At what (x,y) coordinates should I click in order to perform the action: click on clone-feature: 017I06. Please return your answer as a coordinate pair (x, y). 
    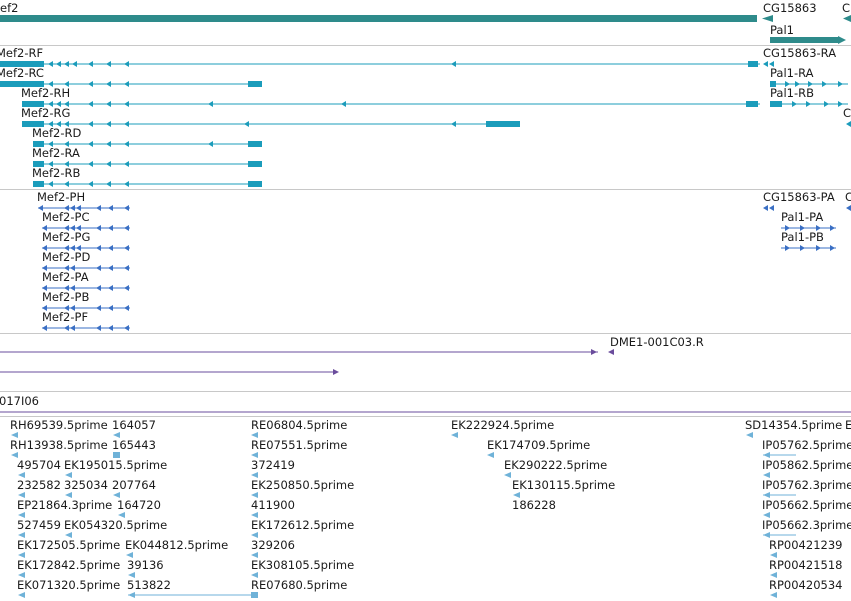
    Looking at the image, I should click on (425, 403).